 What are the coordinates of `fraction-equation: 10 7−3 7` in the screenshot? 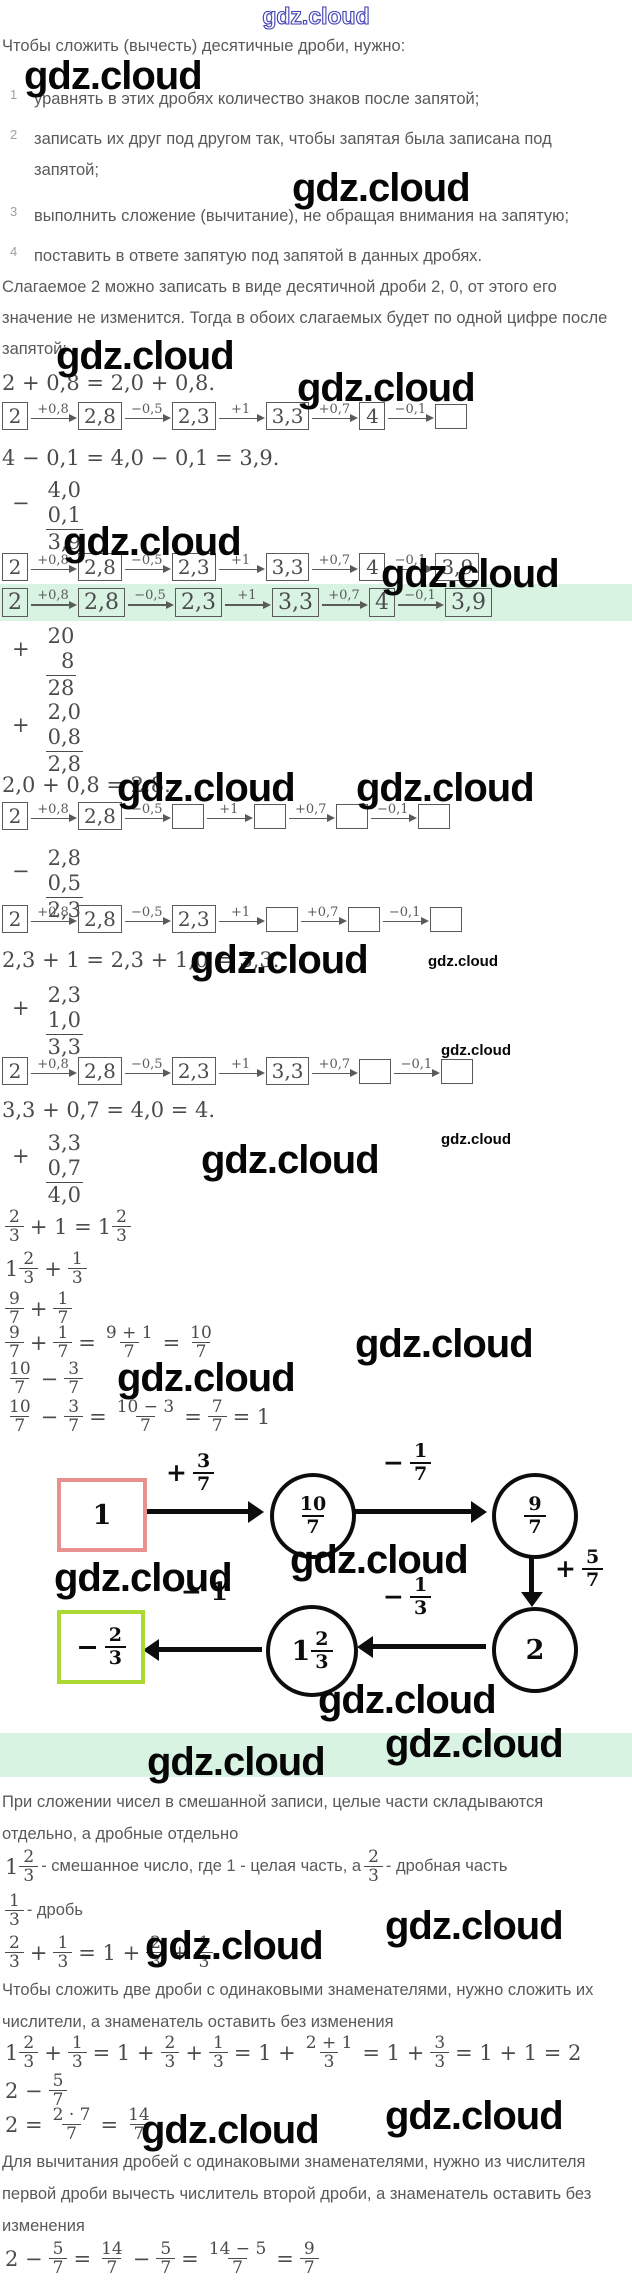 It's located at (44, 1379).